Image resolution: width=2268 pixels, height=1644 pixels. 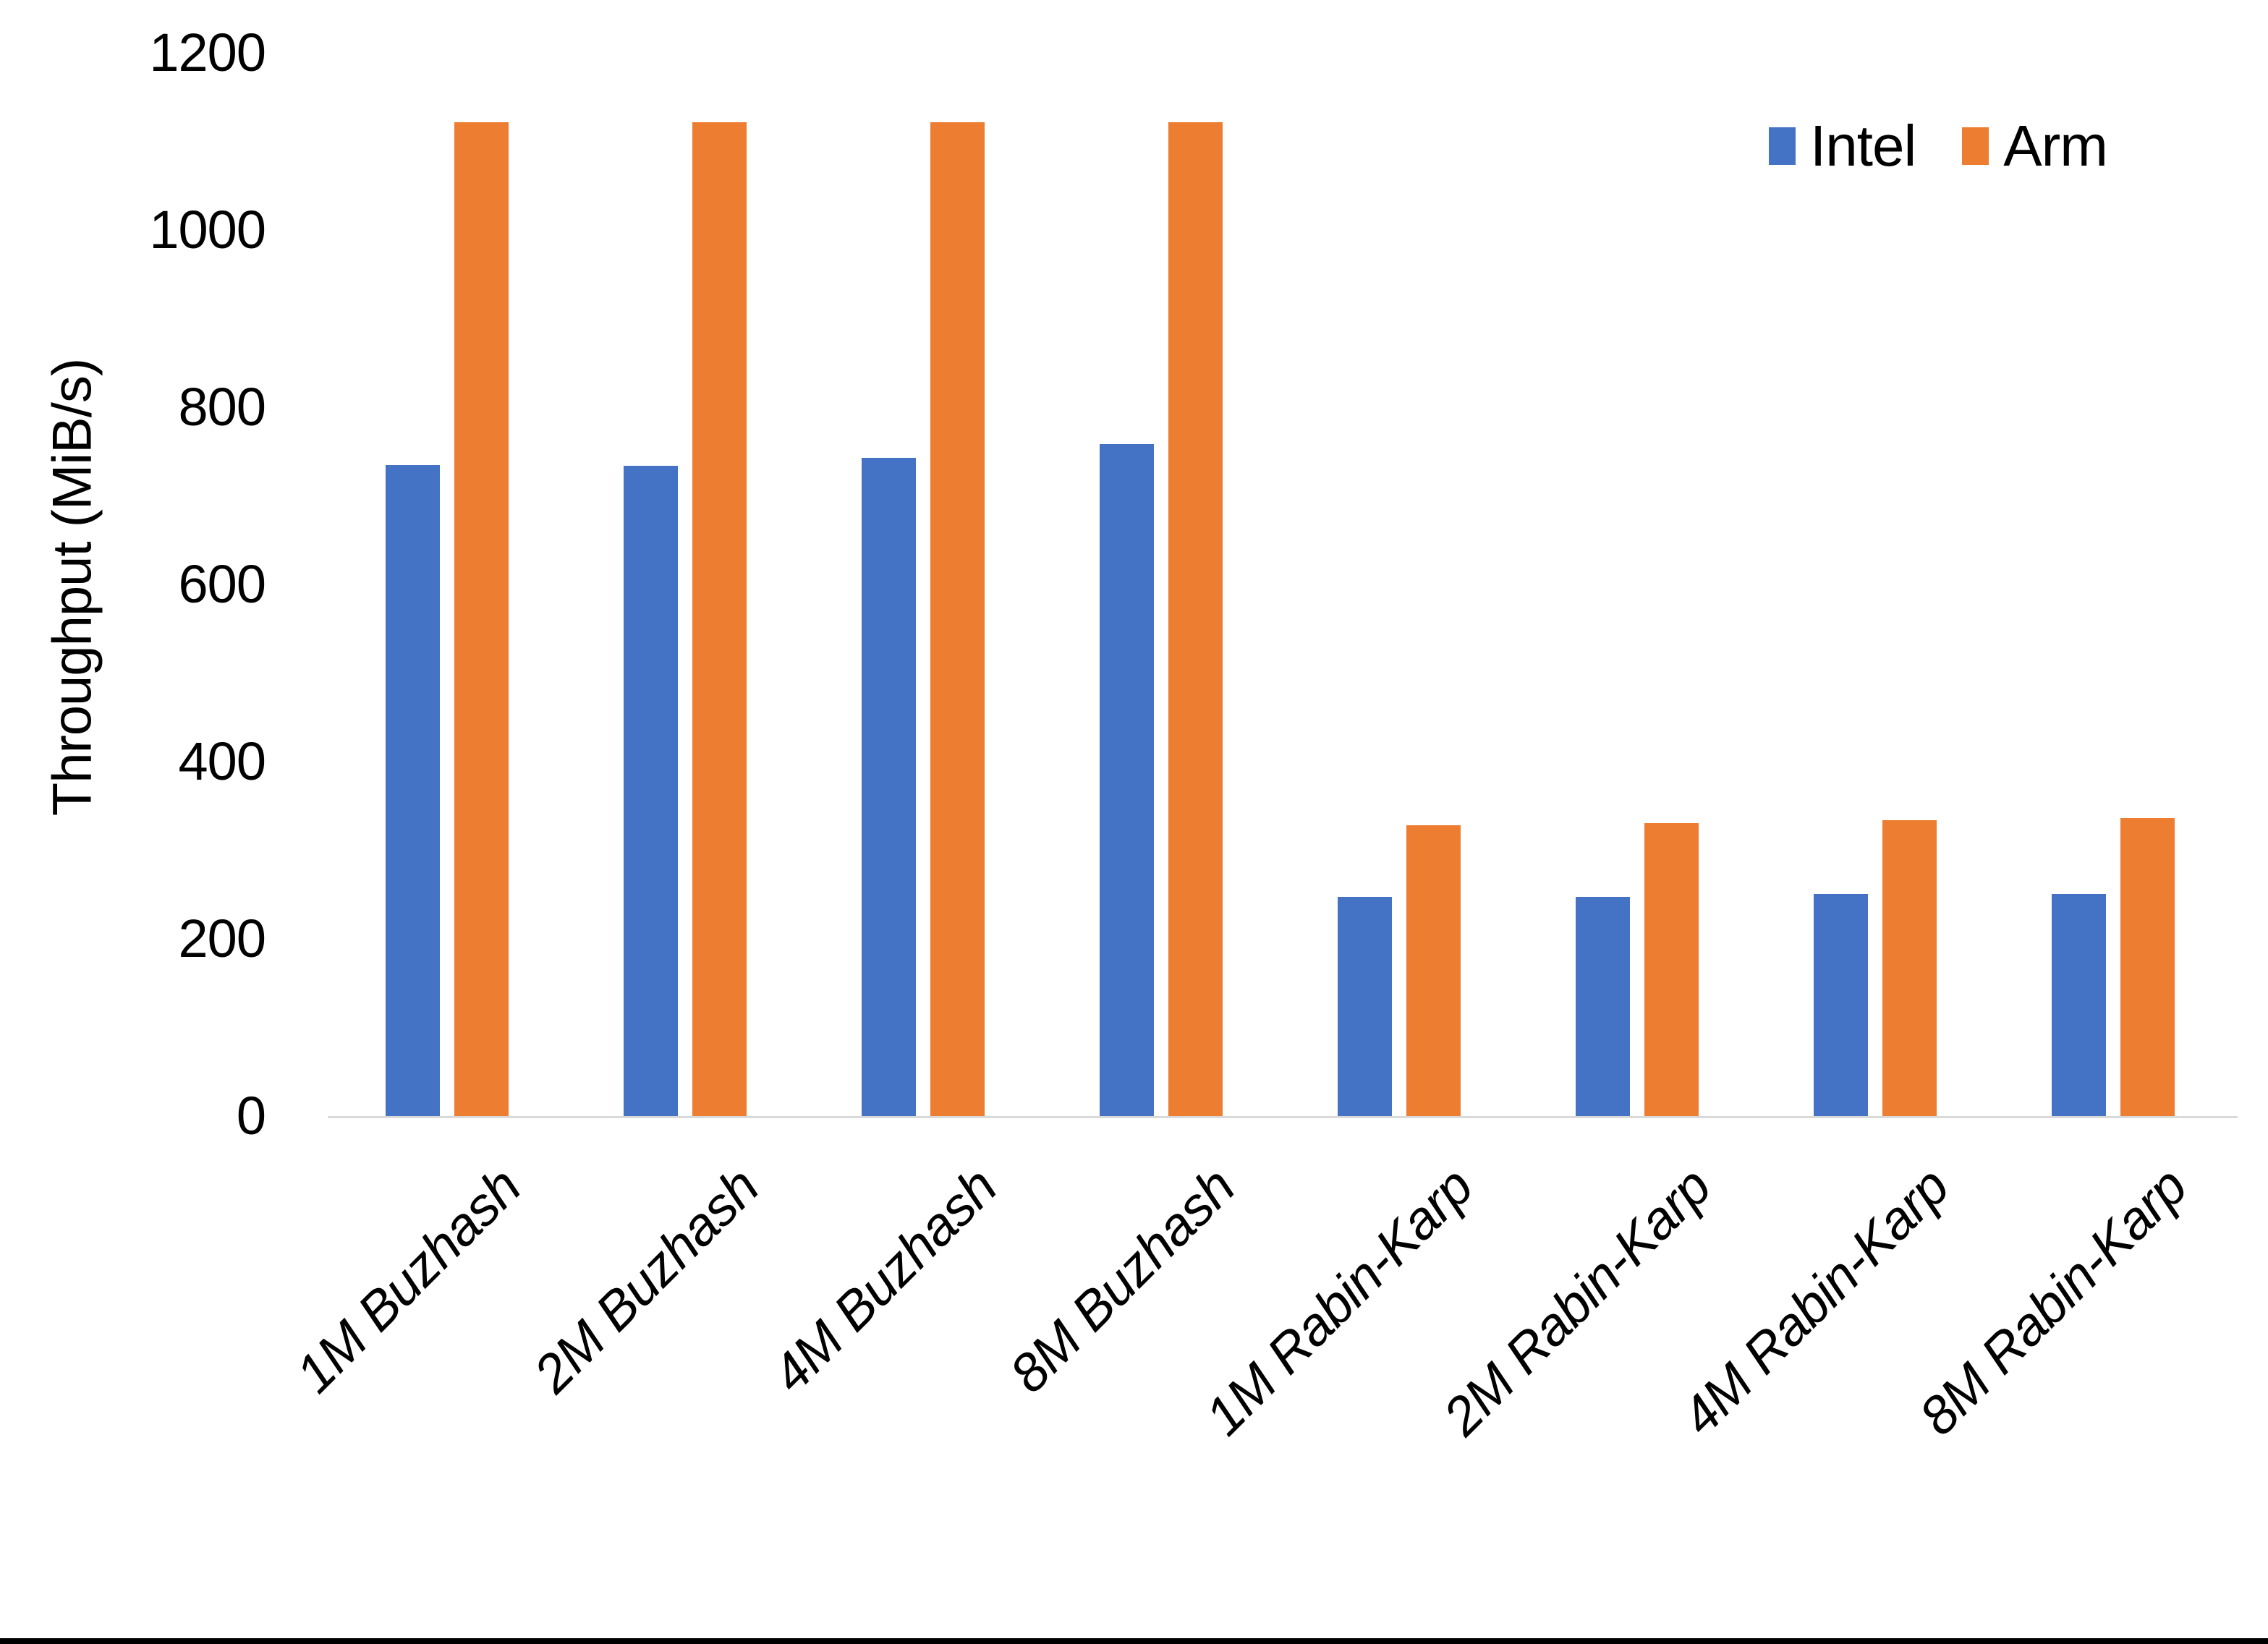 What do you see at coordinates (222, 761) in the screenshot?
I see `y-tick-label-400: 400` at bounding box center [222, 761].